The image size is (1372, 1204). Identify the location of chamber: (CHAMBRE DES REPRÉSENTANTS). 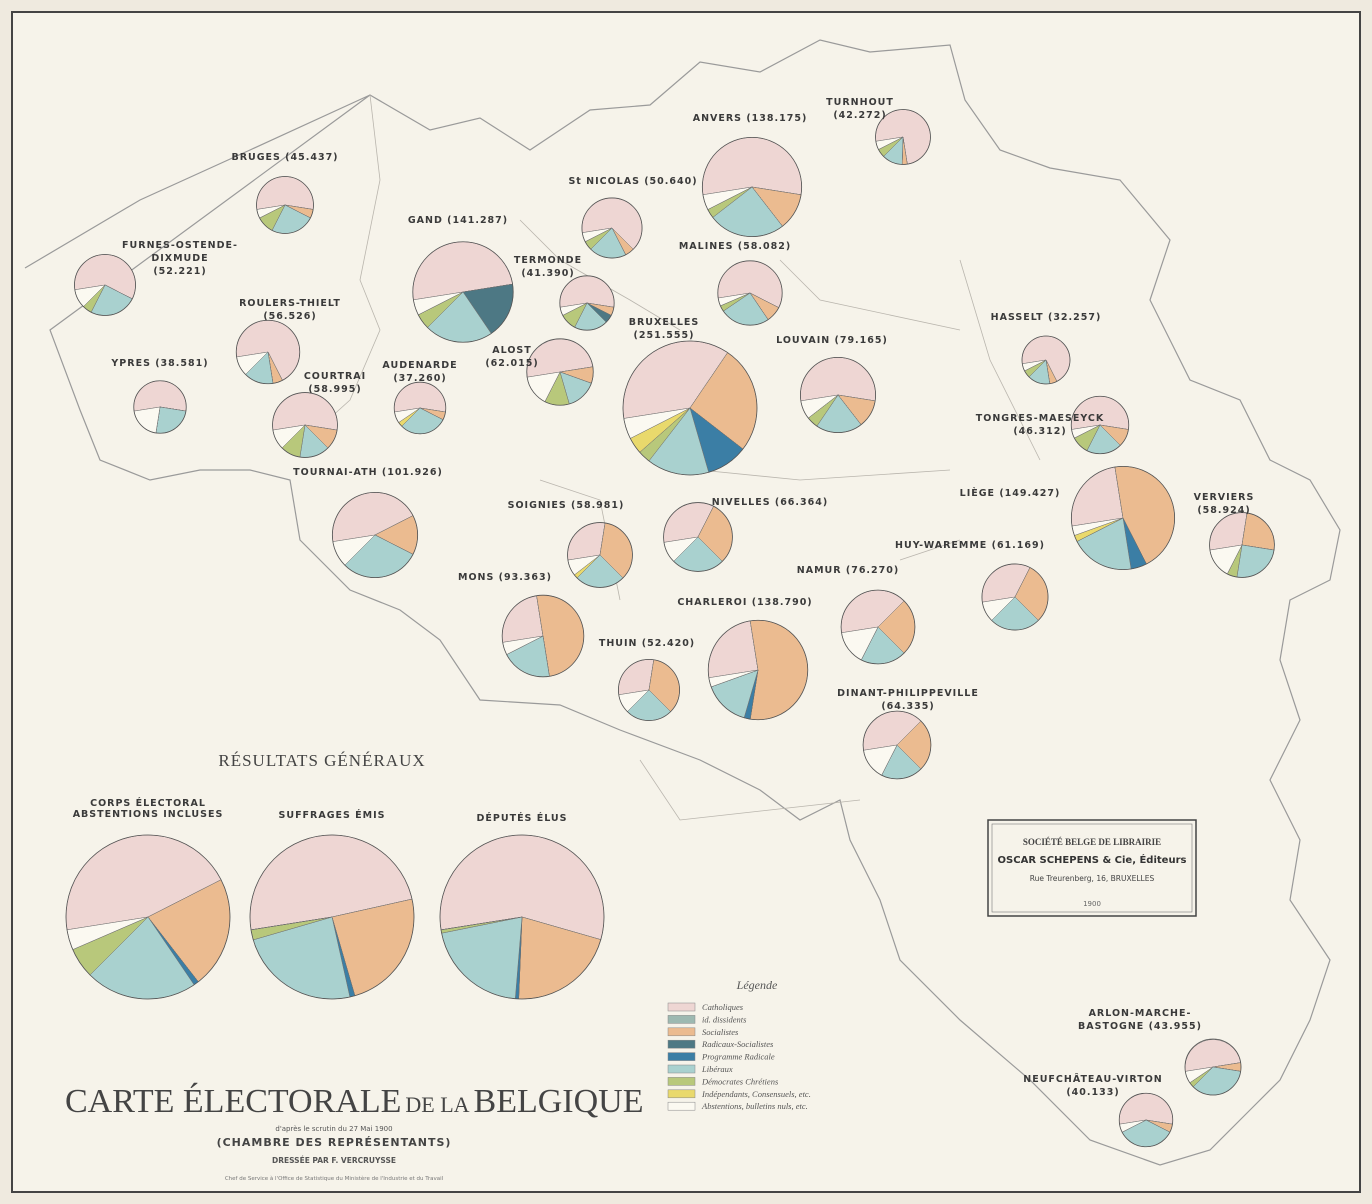
(334, 1142).